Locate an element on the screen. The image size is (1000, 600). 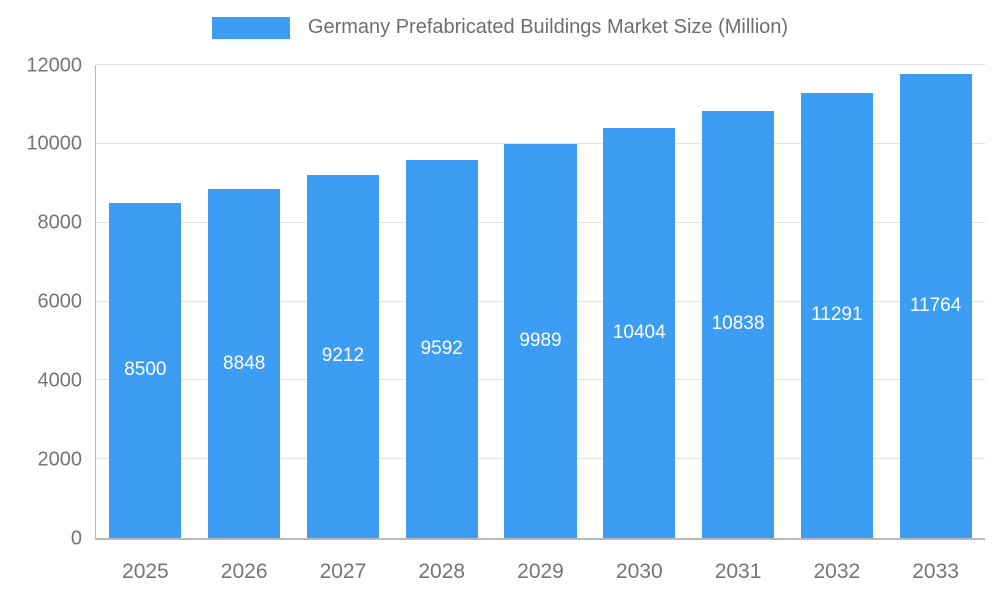
bar: 8500 is located at coordinates (145, 370).